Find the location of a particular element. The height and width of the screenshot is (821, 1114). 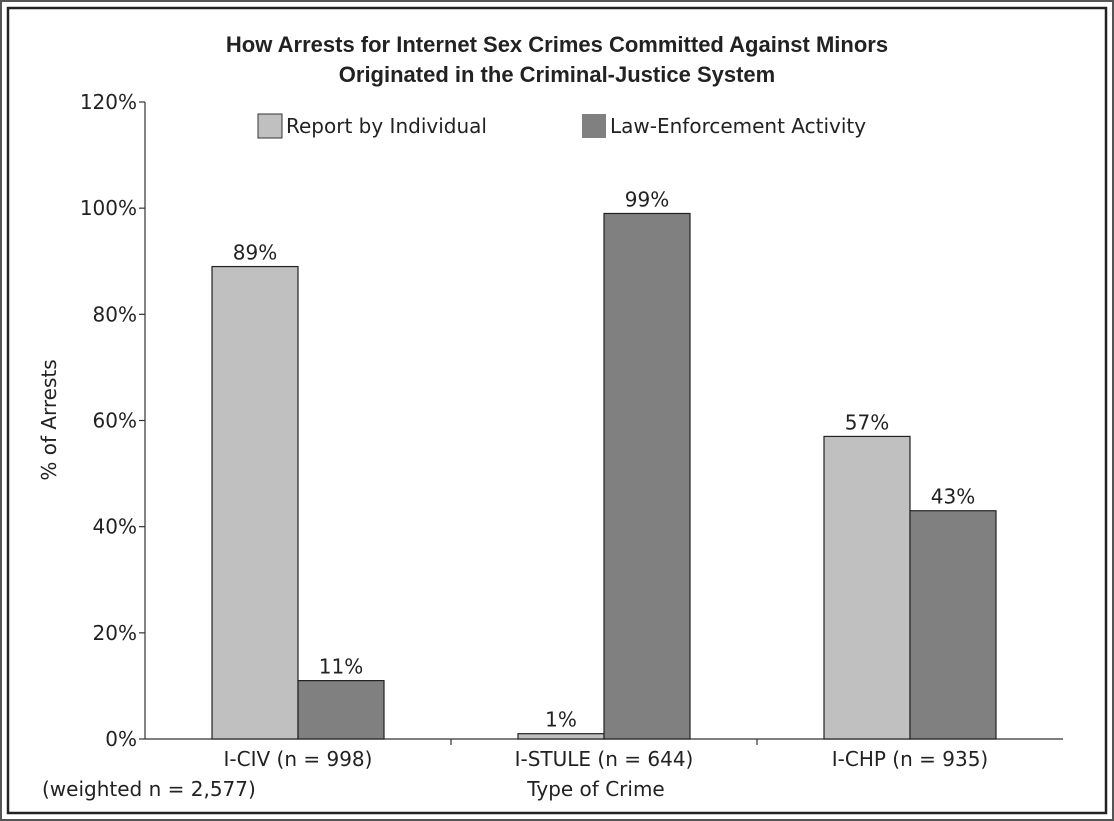

y-ticks: 0% 20% 40% 60% 80% 100% 120% is located at coordinates (112, 420).